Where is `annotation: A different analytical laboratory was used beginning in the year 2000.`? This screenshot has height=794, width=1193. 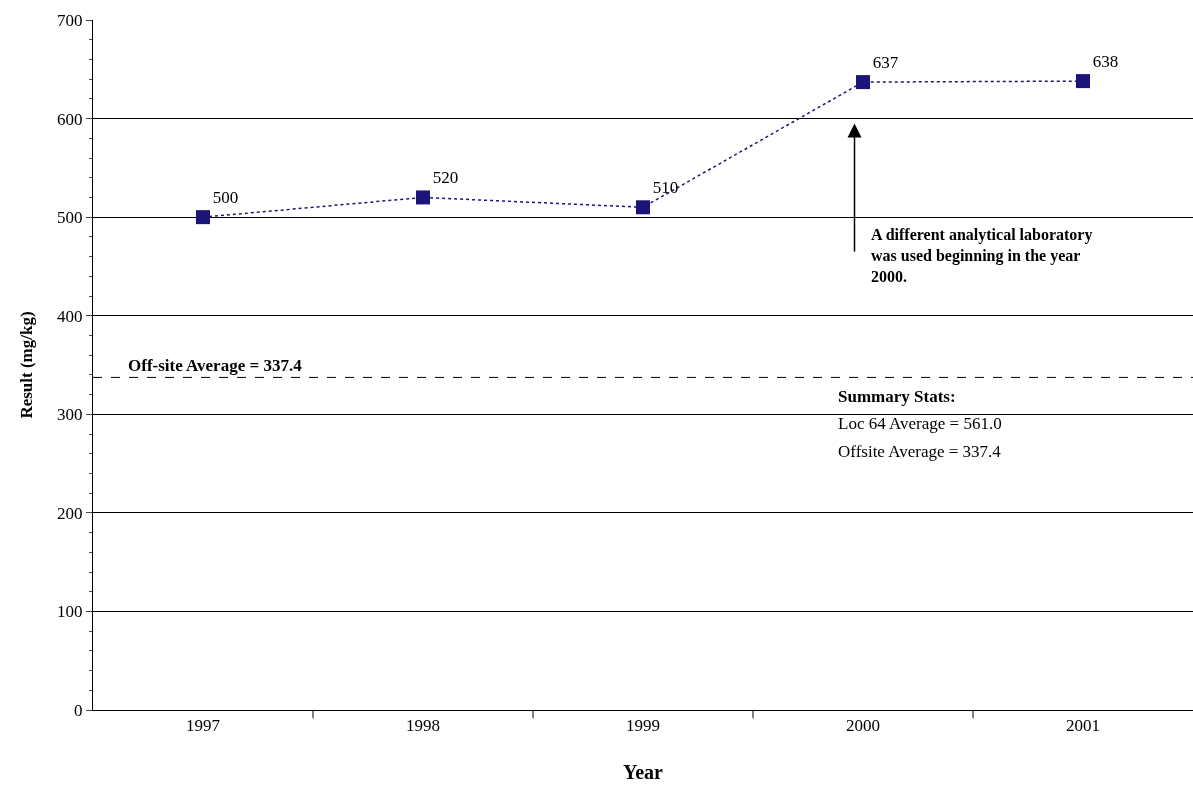
annotation: A different analytical laboratory was used beginning in the year 2000. is located at coordinates (982, 255).